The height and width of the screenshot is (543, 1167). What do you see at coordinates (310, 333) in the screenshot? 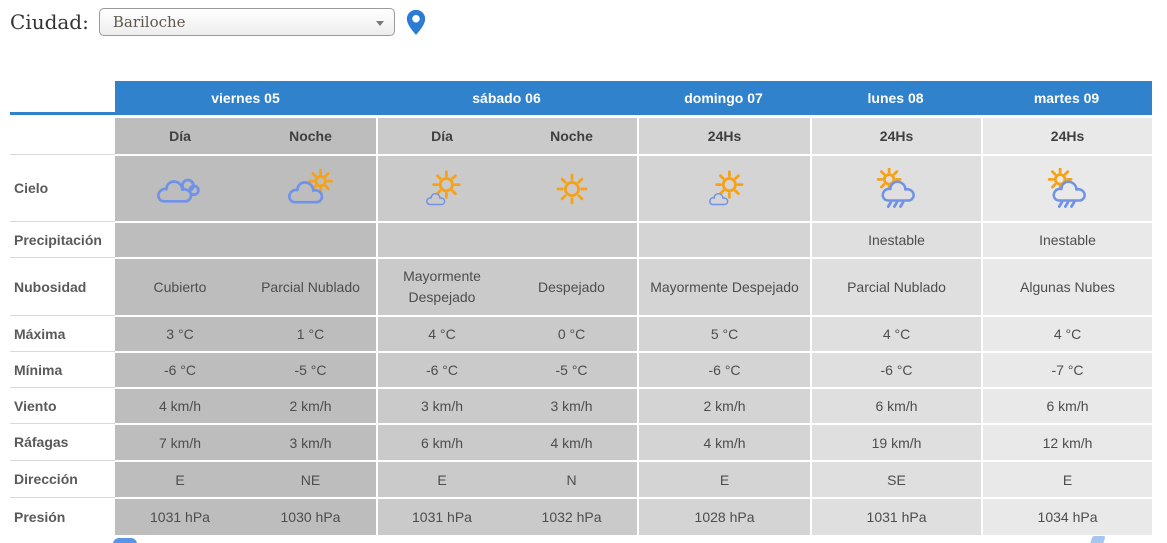
I see `table-cell: 1 °C` at bounding box center [310, 333].